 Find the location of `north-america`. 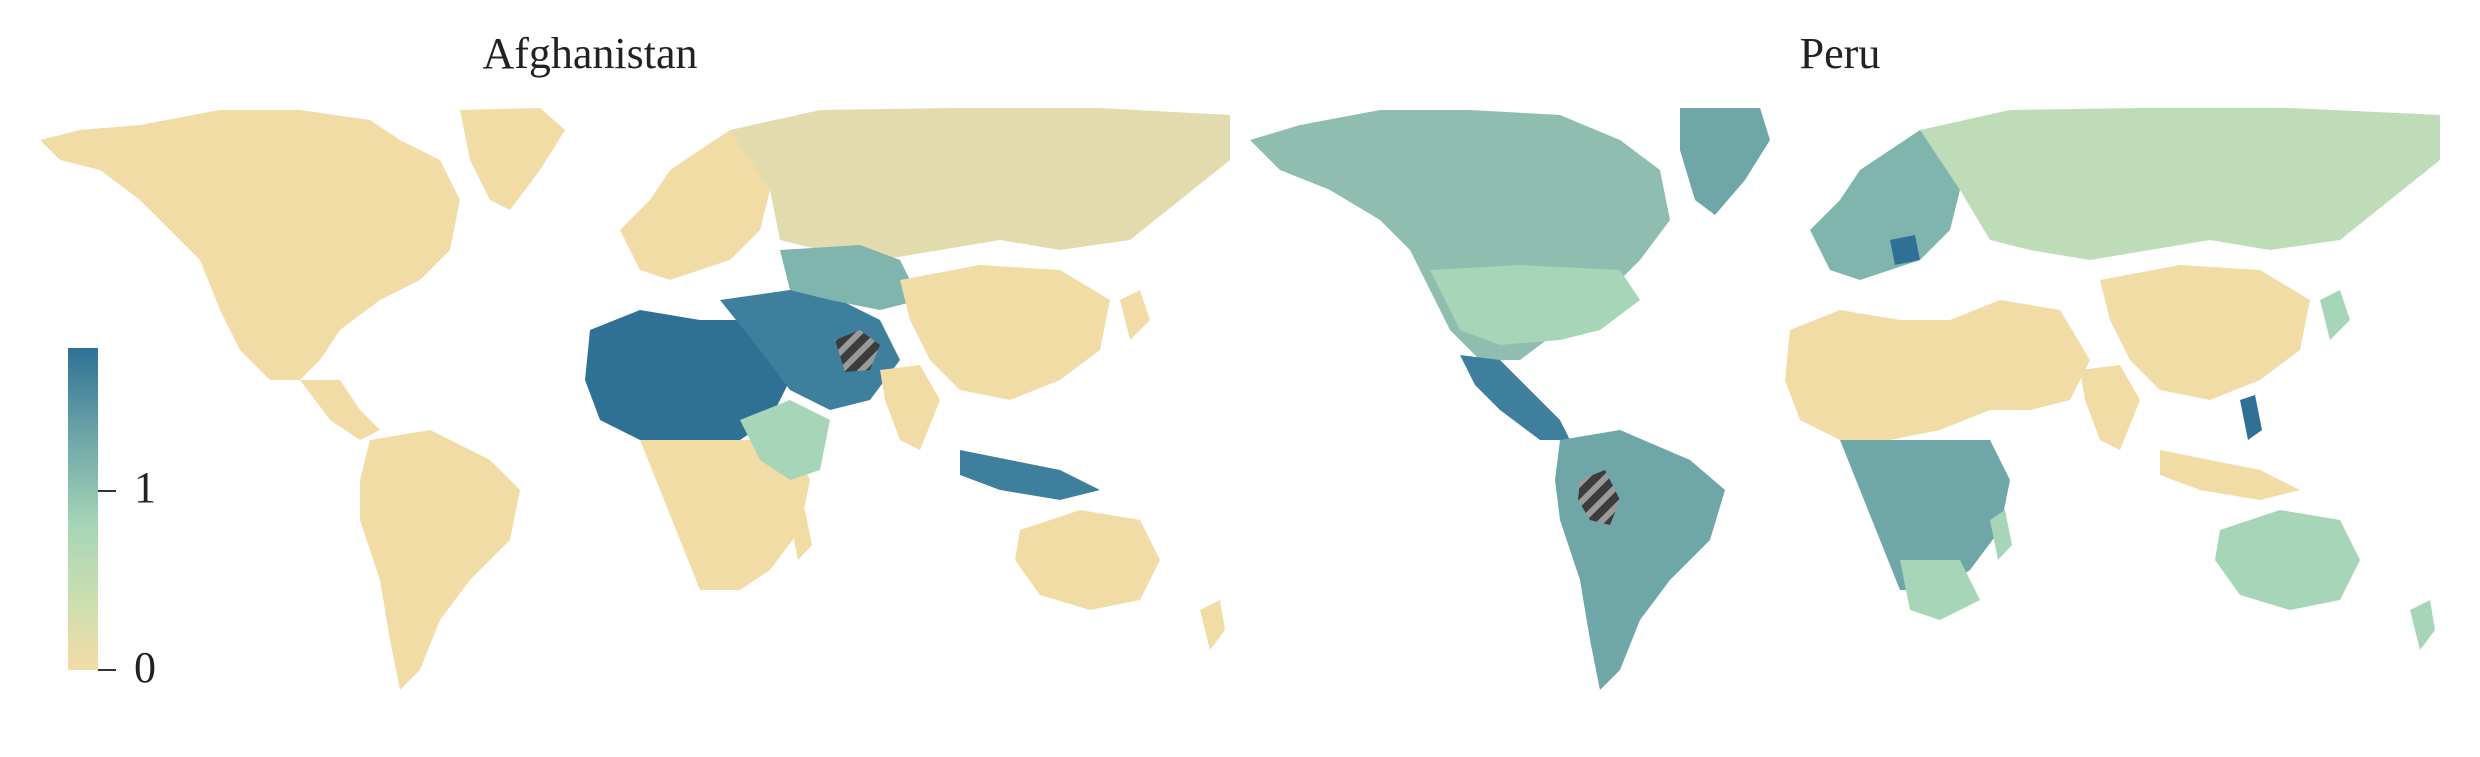

north-america is located at coordinates (250, 245).